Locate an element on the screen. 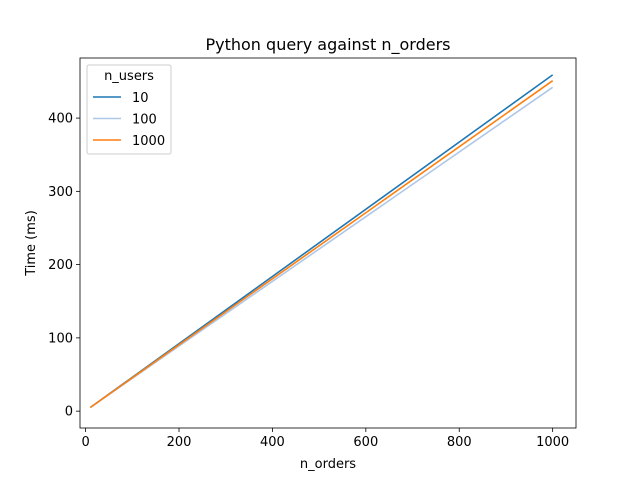 The height and width of the screenshot is (480, 640). legend-label-100: 100 is located at coordinates (144, 120).